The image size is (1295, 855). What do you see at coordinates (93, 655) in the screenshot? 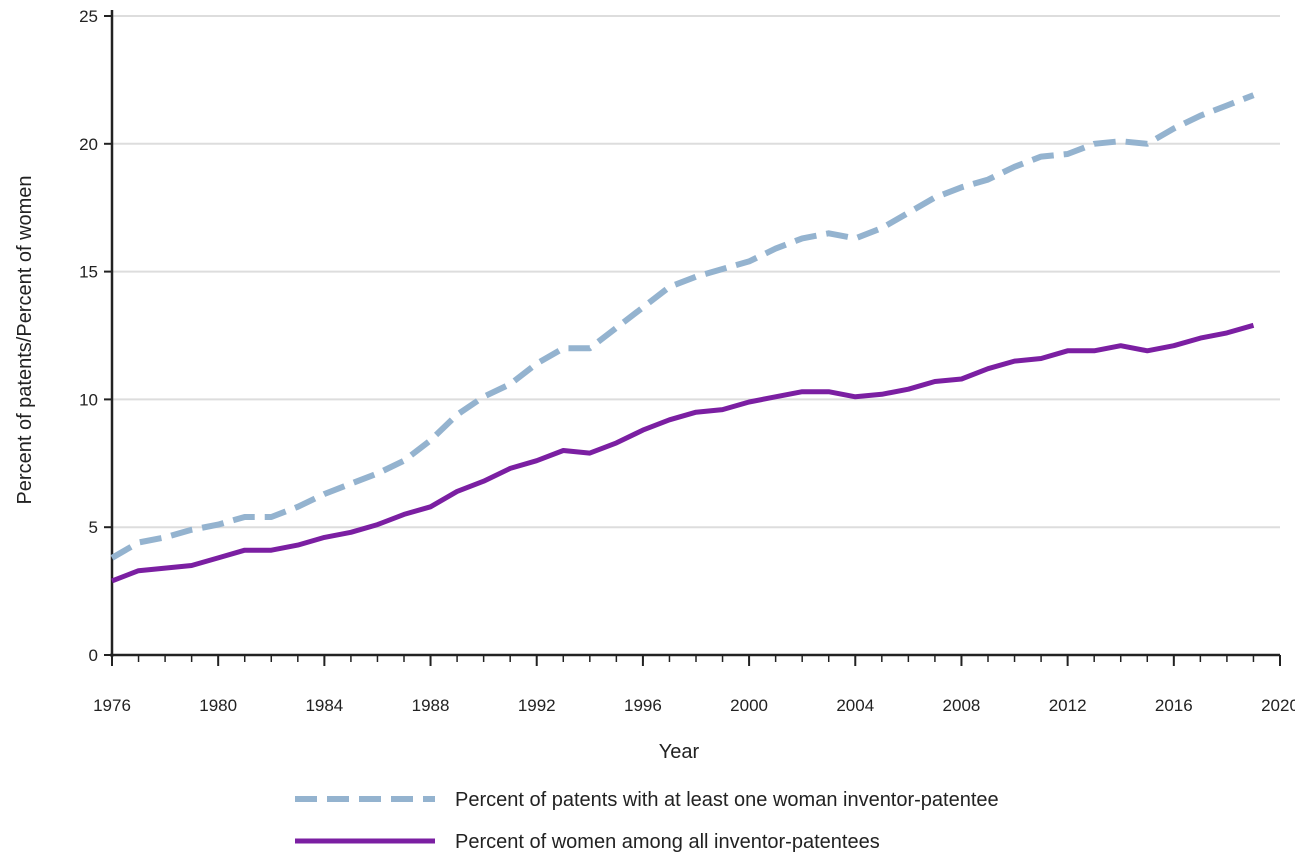
I see `y-tick-label: 0` at bounding box center [93, 655].